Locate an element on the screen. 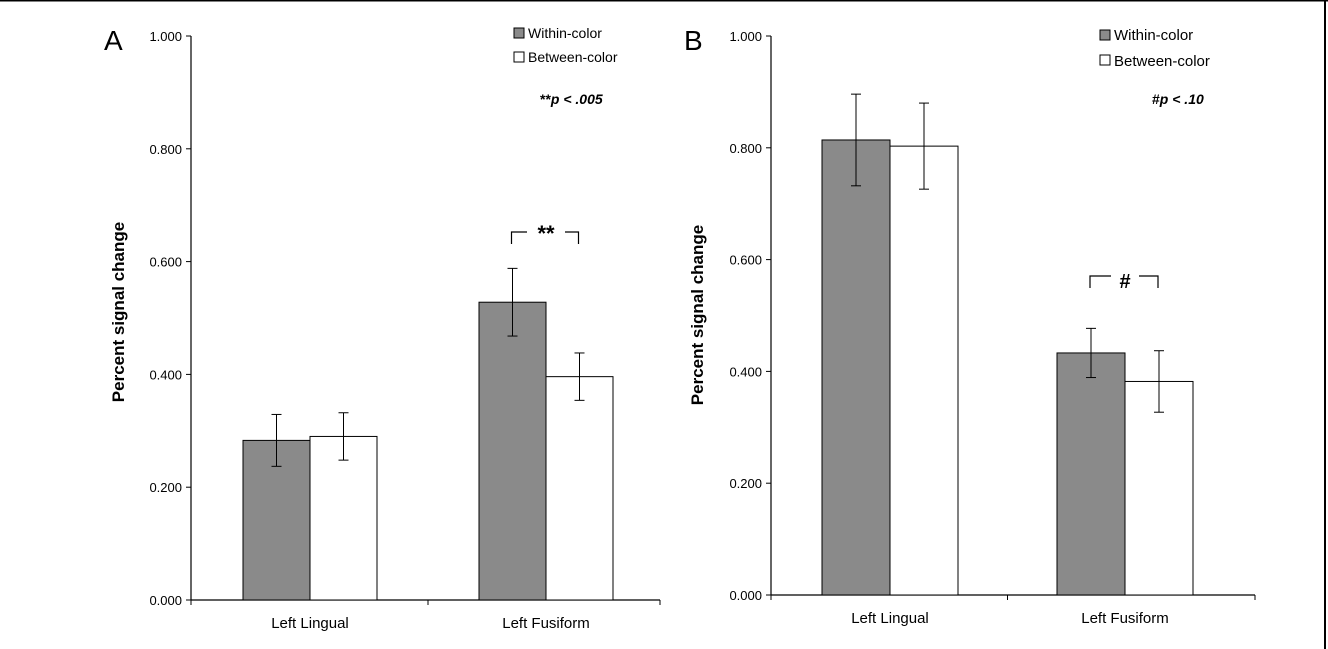  panel-b-significance-note: #p < .10 is located at coordinates (1178, 99).